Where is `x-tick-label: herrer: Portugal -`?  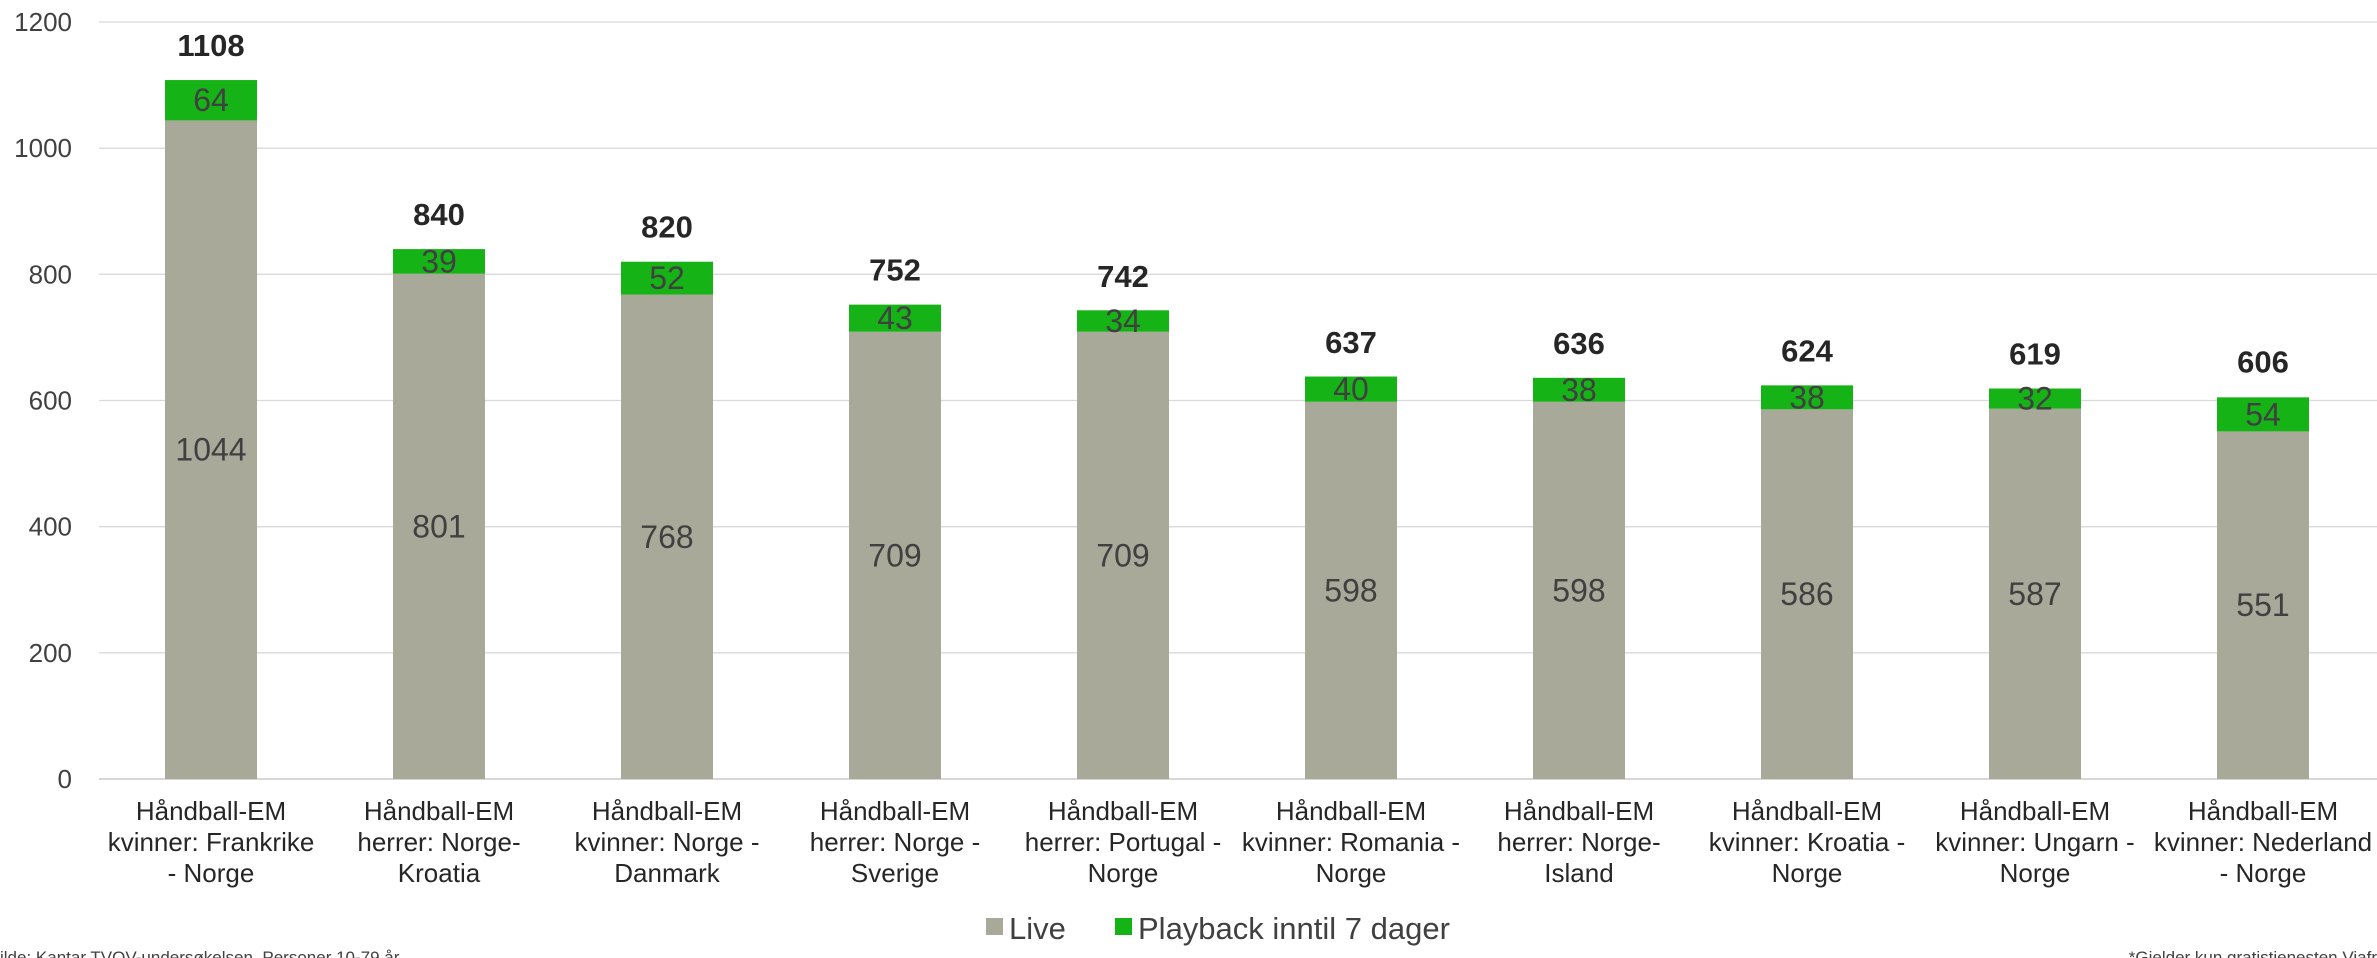 x-tick-label: herrer: Portugal - is located at coordinates (1123, 842).